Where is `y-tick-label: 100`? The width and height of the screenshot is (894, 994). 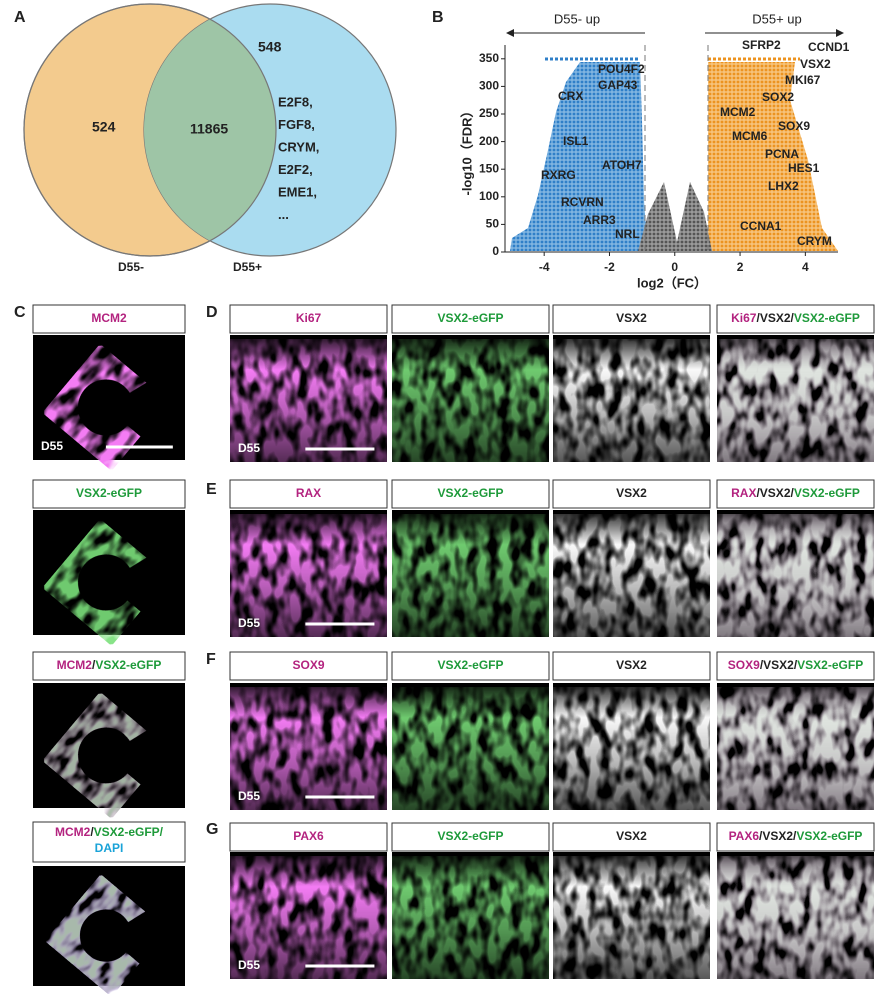
y-tick-label: 100 is located at coordinates (489, 196).